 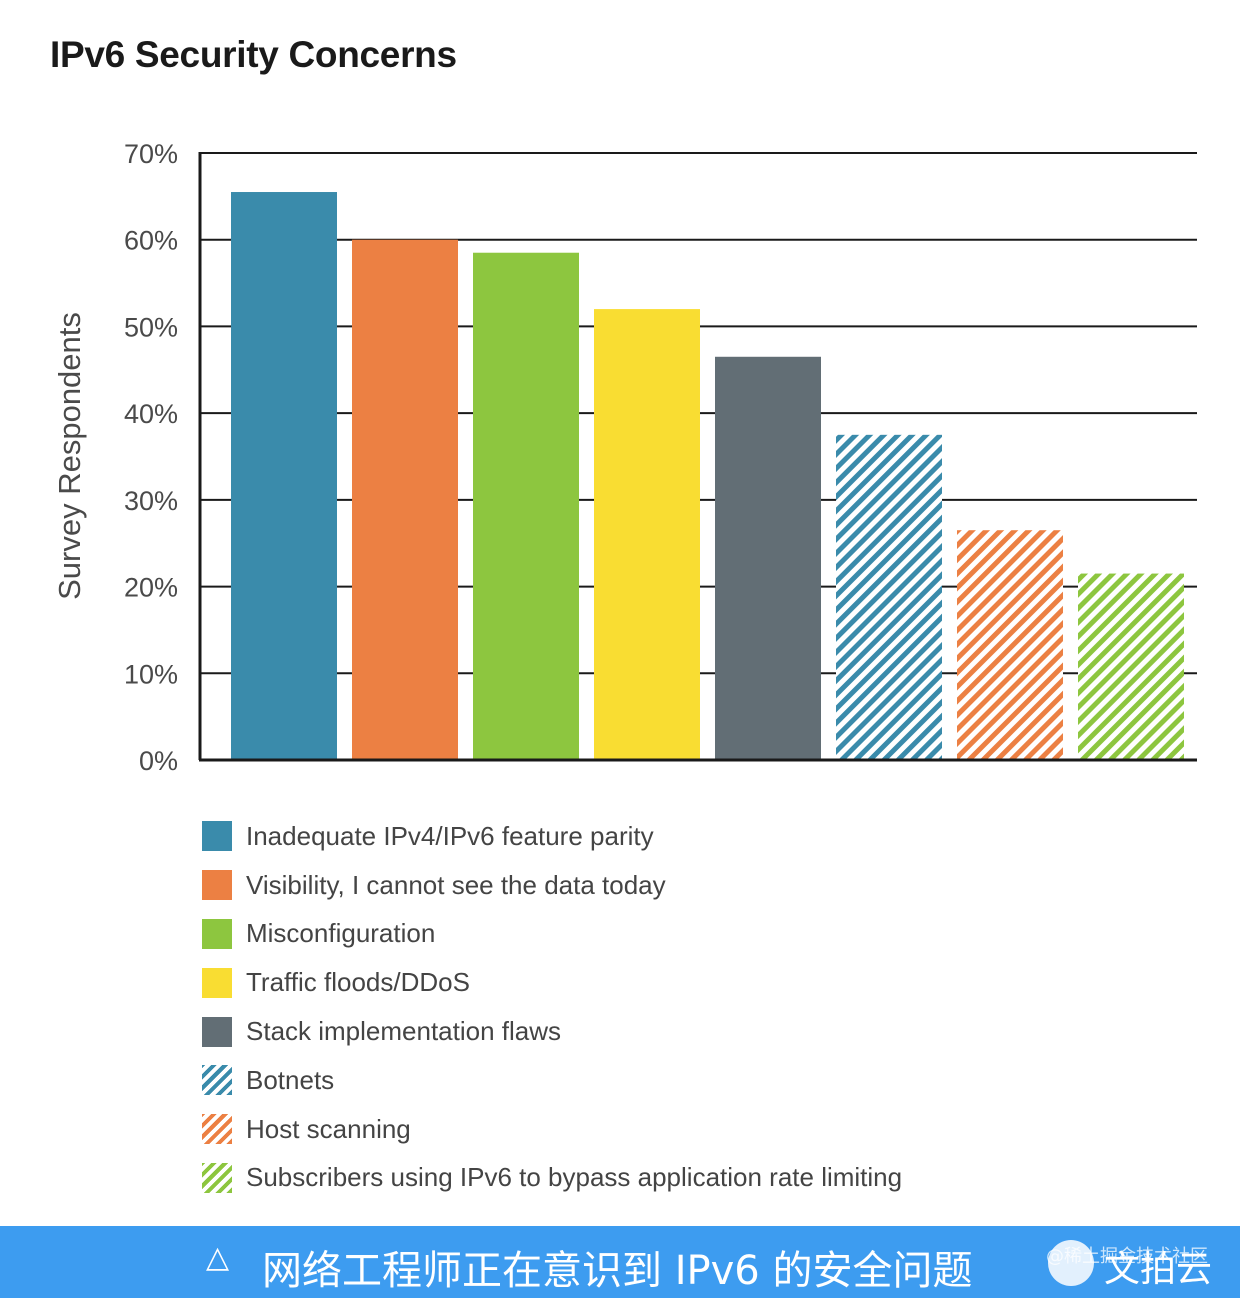 I want to click on legend-label: Visibility, I cannot see the data today, so click(x=456, y=884).